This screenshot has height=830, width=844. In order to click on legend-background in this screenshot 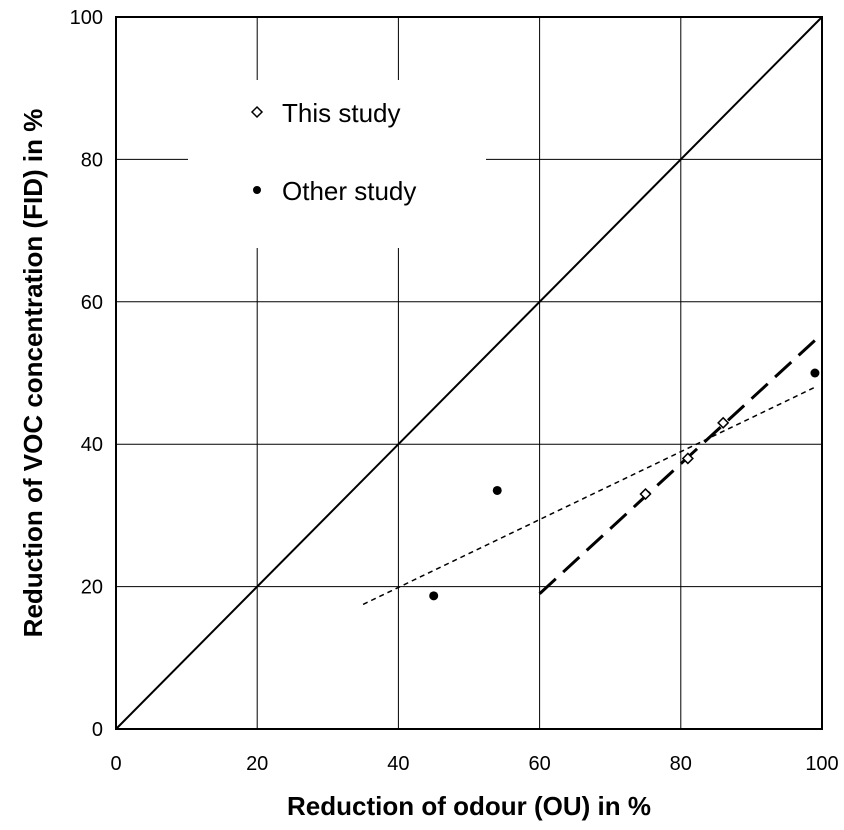, I will do `click(337, 164)`.